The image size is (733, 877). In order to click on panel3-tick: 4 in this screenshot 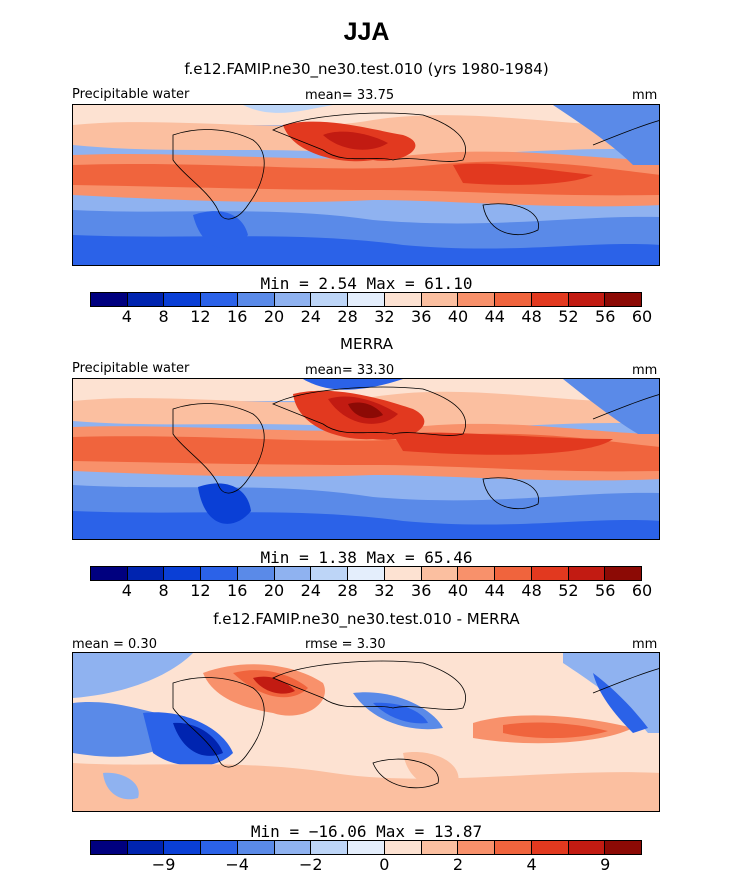, I will do `click(531, 864)`.